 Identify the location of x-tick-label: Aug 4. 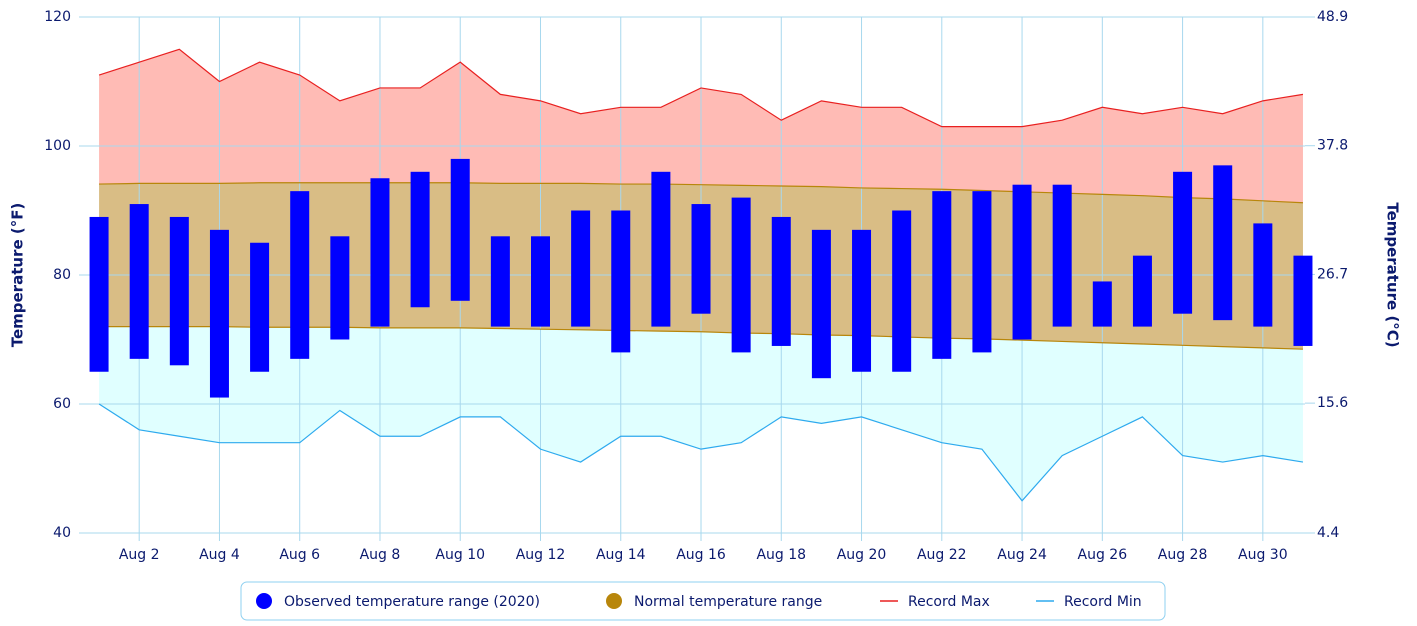
(219, 555).